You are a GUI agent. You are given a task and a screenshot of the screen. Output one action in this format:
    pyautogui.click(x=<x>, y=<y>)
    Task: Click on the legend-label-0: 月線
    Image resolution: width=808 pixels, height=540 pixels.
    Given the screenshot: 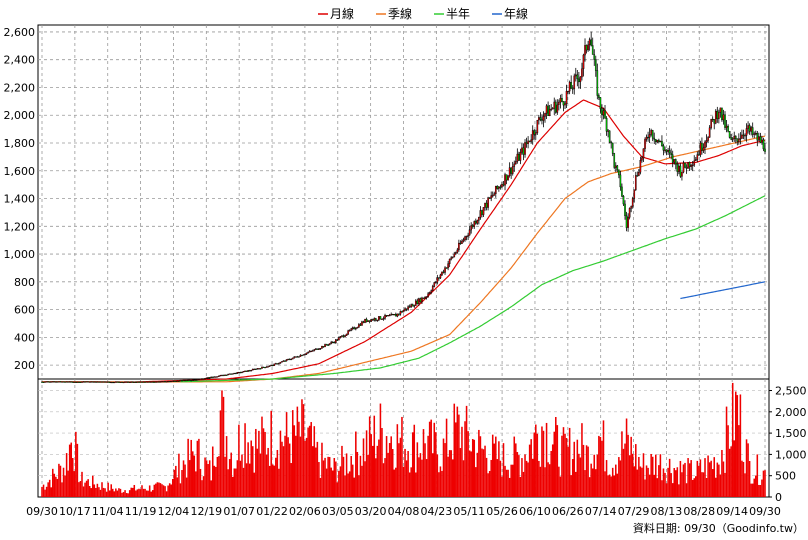 What is the action you would take?
    pyautogui.click(x=342, y=13)
    